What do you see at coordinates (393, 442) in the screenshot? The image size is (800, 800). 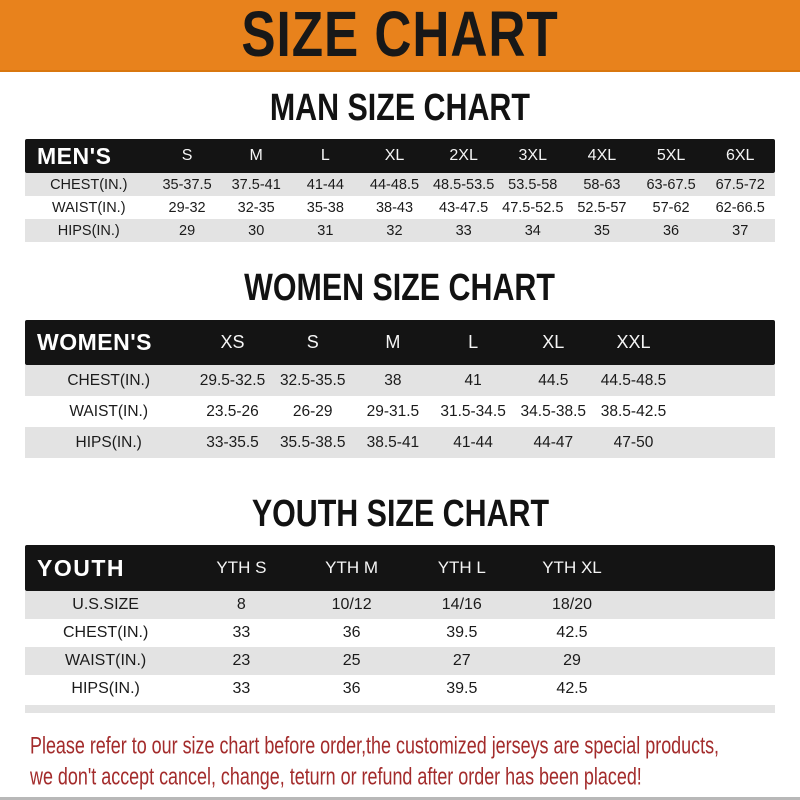 I see `cell-value: 38.5-41` at bounding box center [393, 442].